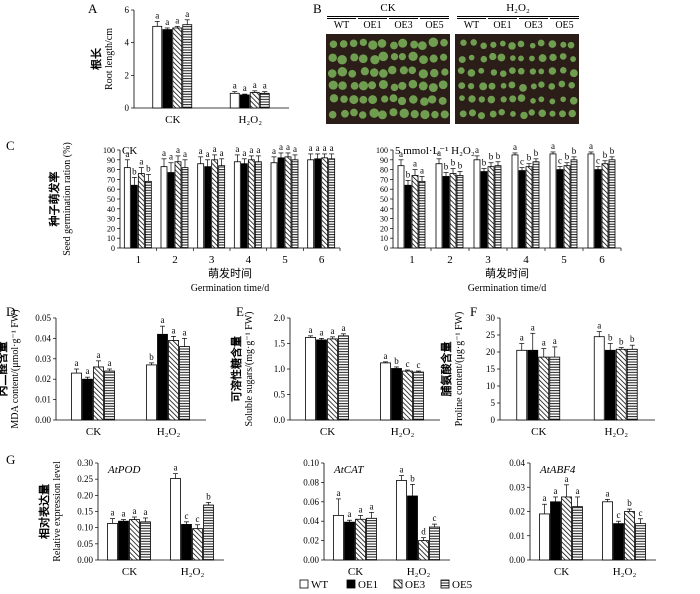 The image size is (700, 594). I want to click on chart-title-G3: AtABF4, so click(557, 470).